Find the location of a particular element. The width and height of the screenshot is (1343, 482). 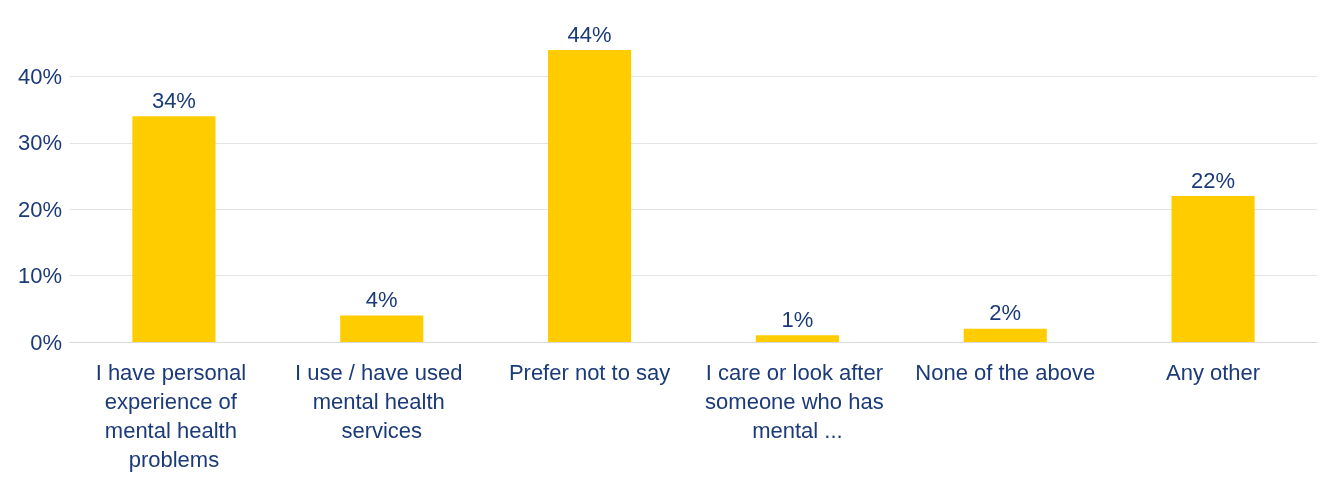

y-tick-label: 40% is located at coordinates (39, 77).